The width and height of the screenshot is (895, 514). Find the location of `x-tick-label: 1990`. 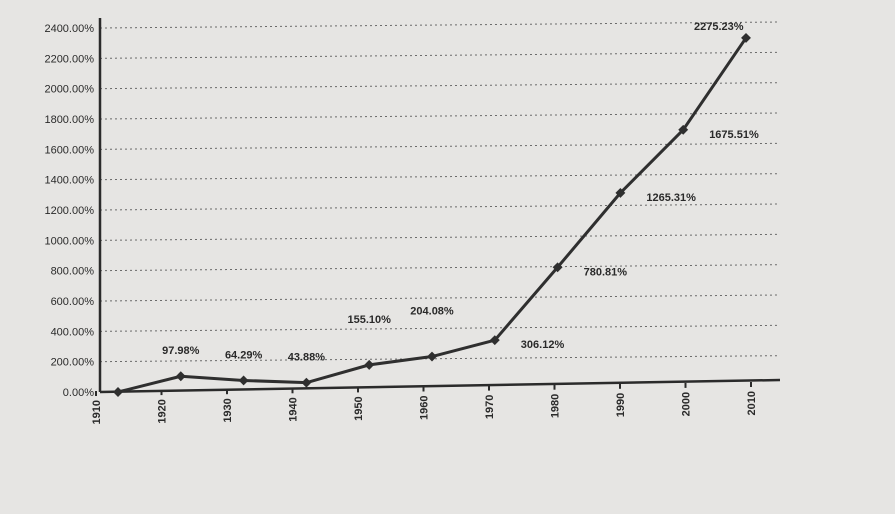

x-tick-label: 1990 is located at coordinates (621, 405).